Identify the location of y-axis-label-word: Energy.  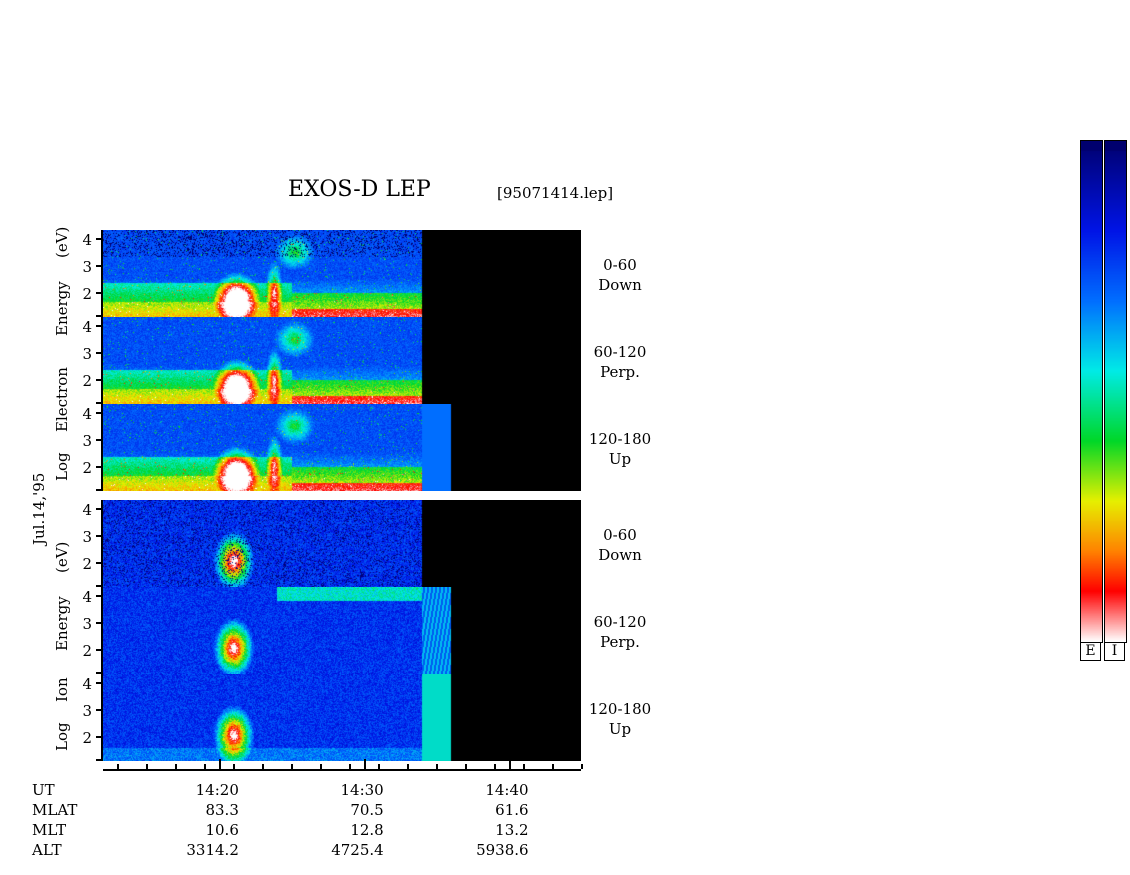
(62, 623).